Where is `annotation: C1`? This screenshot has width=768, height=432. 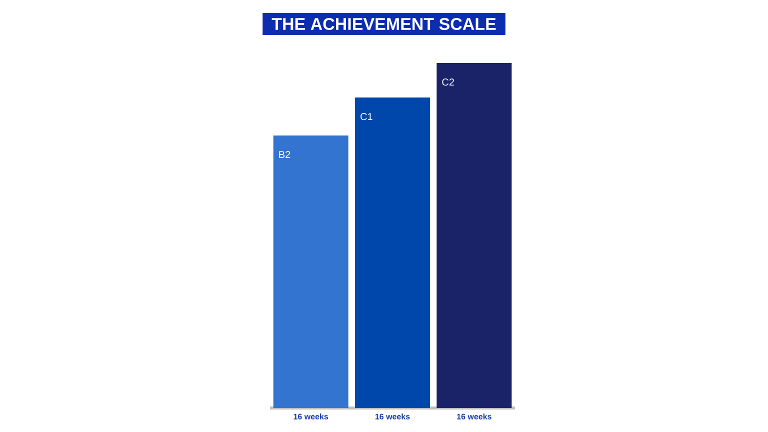 annotation: C1 is located at coordinates (366, 116).